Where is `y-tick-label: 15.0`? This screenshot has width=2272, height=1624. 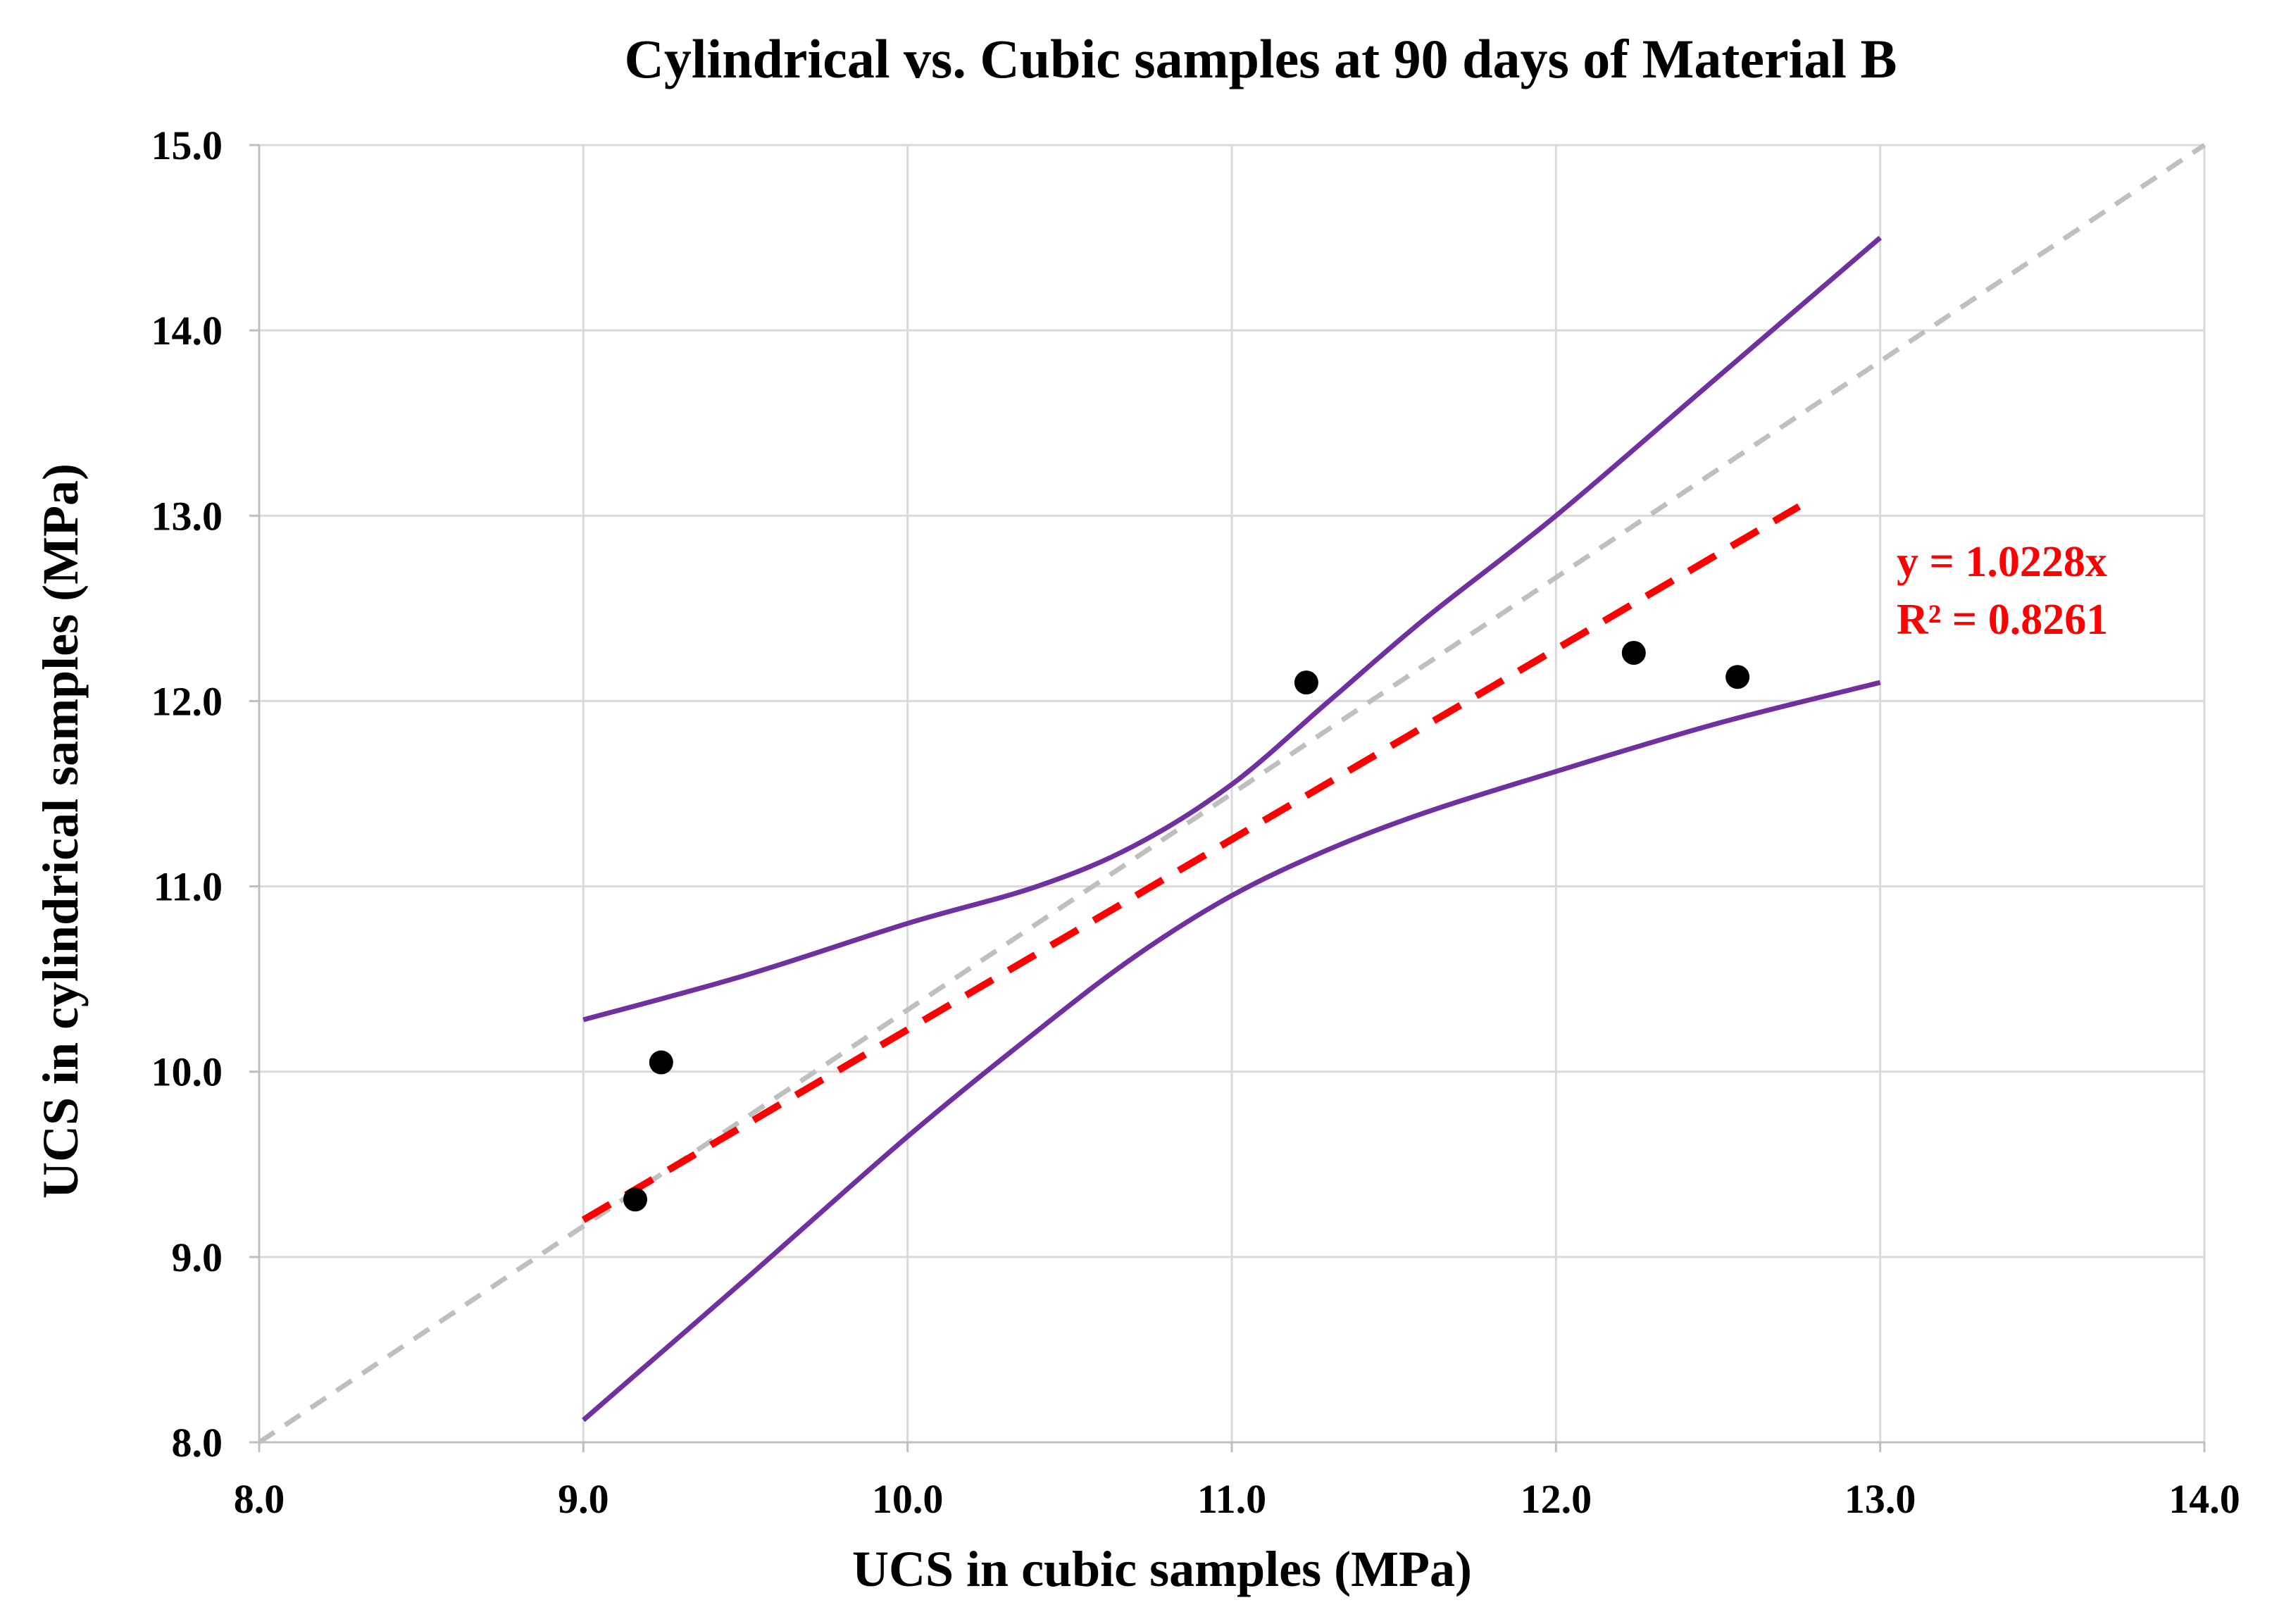
y-tick-label: 15.0 is located at coordinates (187, 145).